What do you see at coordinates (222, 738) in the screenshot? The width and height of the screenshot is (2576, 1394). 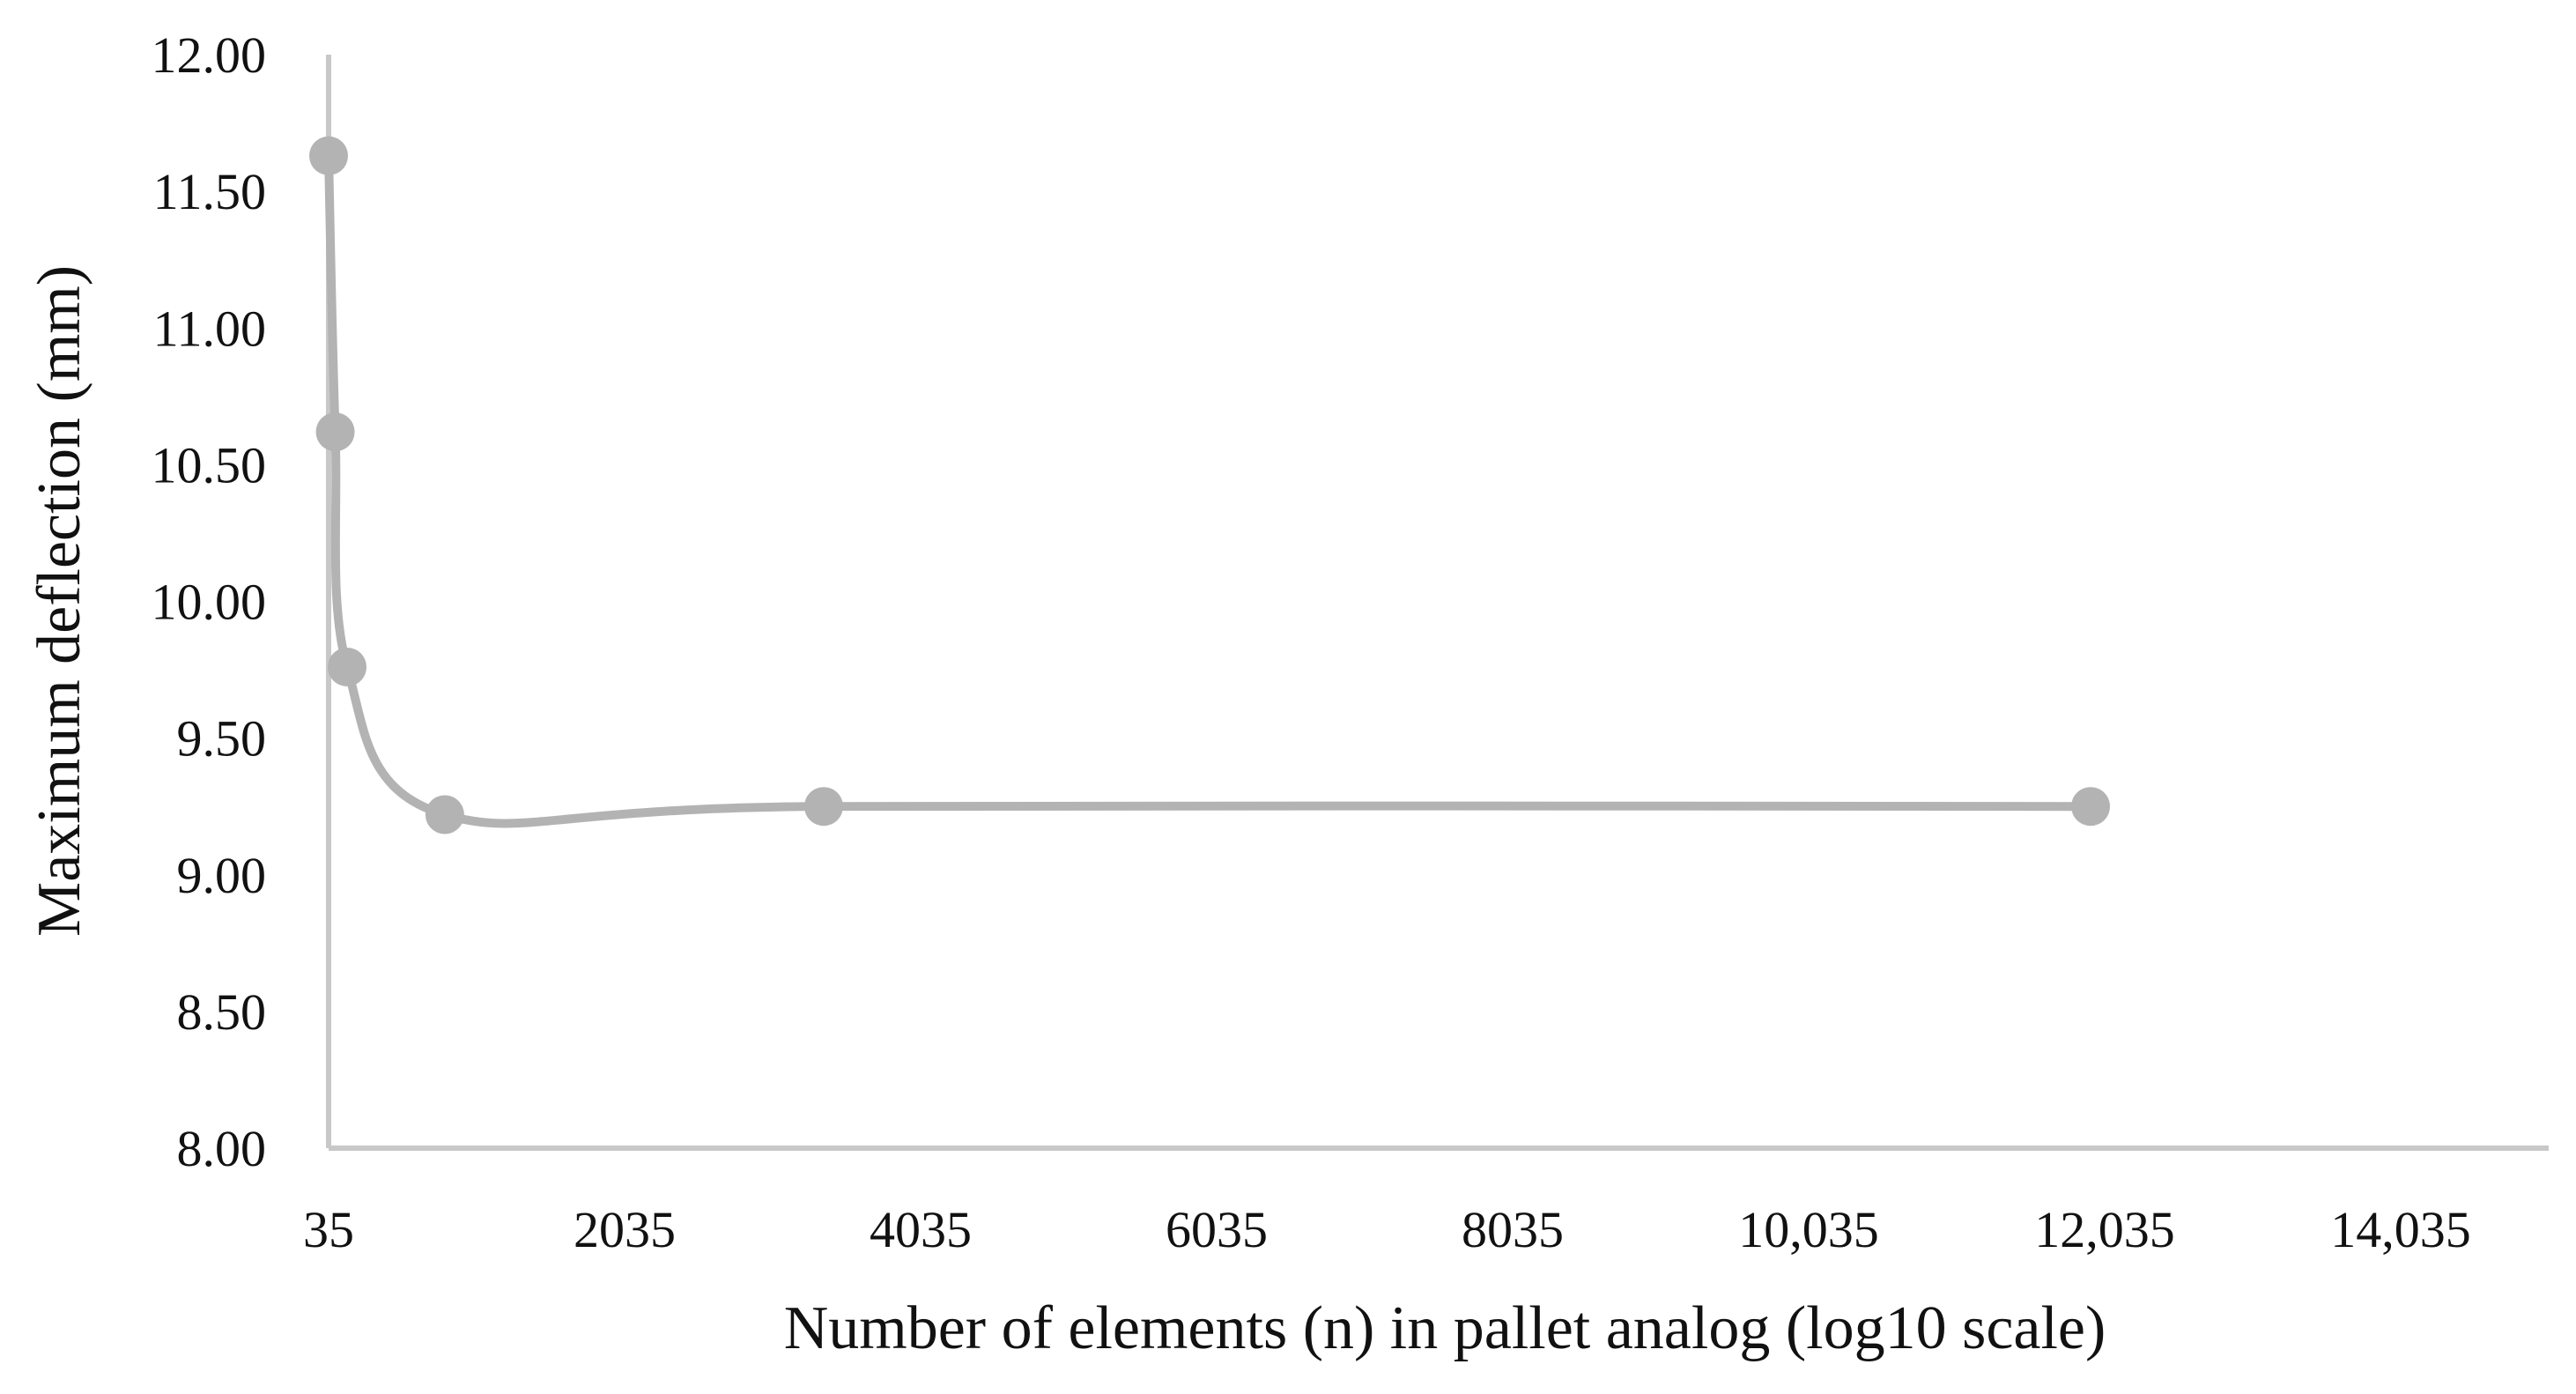 I see `y-tick-label: 9.50` at bounding box center [222, 738].